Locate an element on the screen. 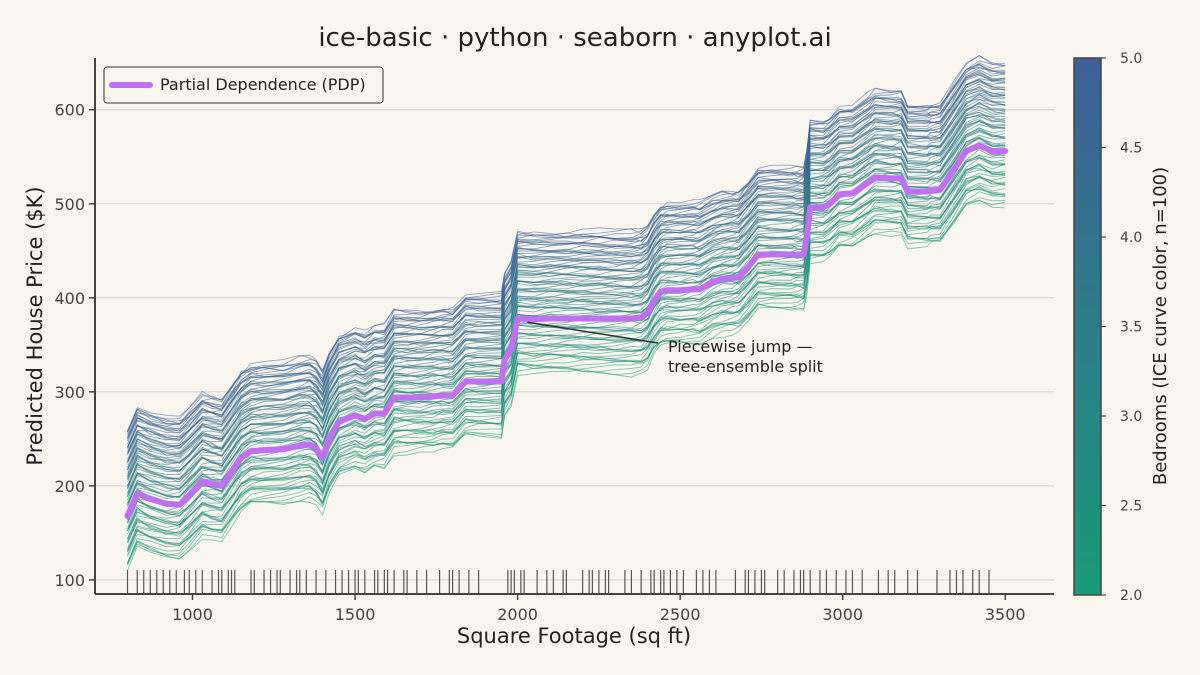 Image resolution: width=1200 pixels, height=675 pixels. colorbar-ticks: 2.0 2.5 3.0 3.5 4.0 4.5 5.0 is located at coordinates (1121, 327).